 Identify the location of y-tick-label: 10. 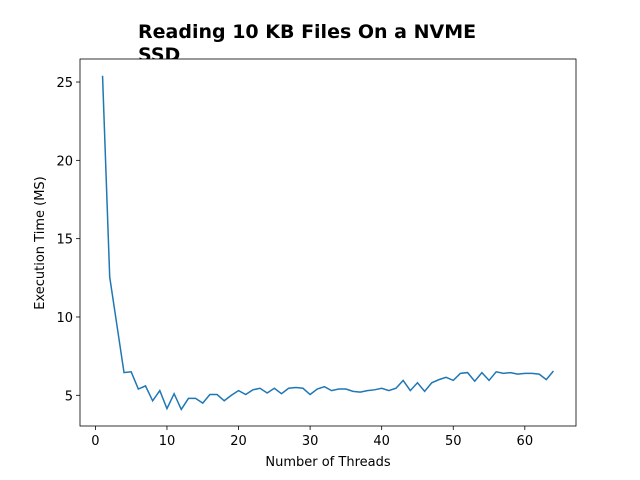
(64, 318).